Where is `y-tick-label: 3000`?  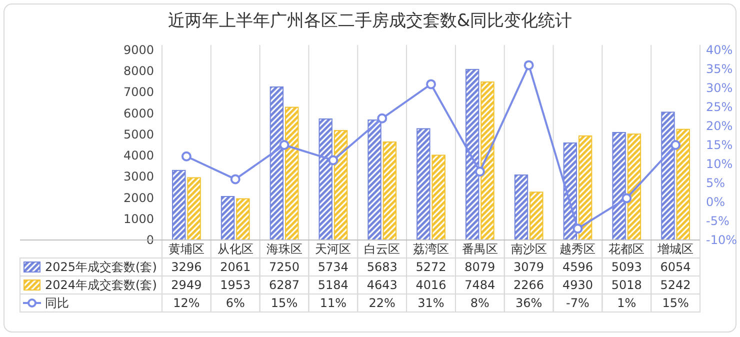 y-tick-label: 3000 is located at coordinates (138, 177).